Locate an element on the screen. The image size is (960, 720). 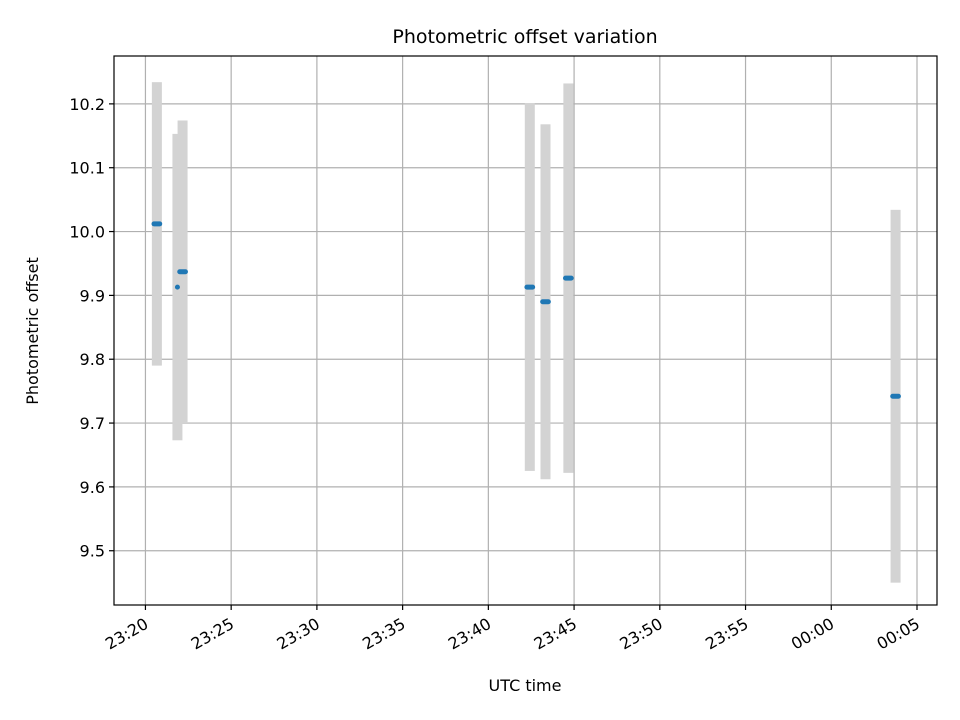
y-tick-label: 10.0 is located at coordinates (87, 232).